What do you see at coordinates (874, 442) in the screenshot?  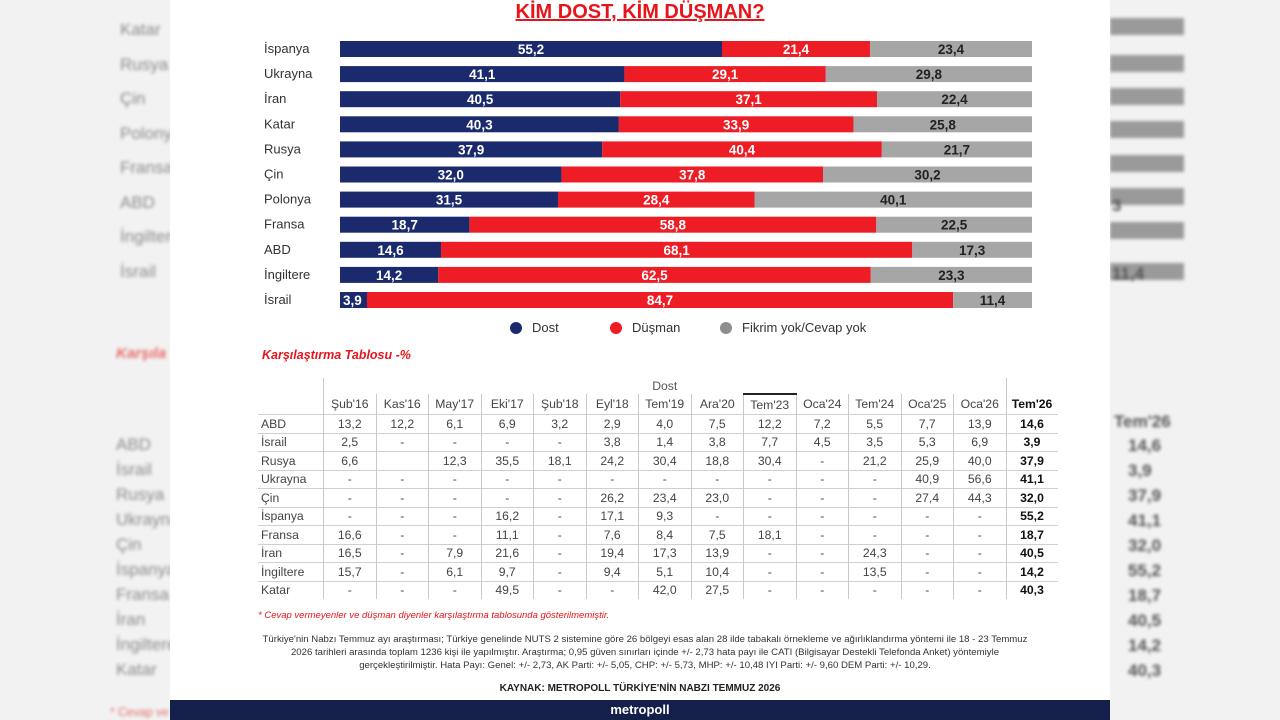 I see `table-cell: 3,5` at bounding box center [874, 442].